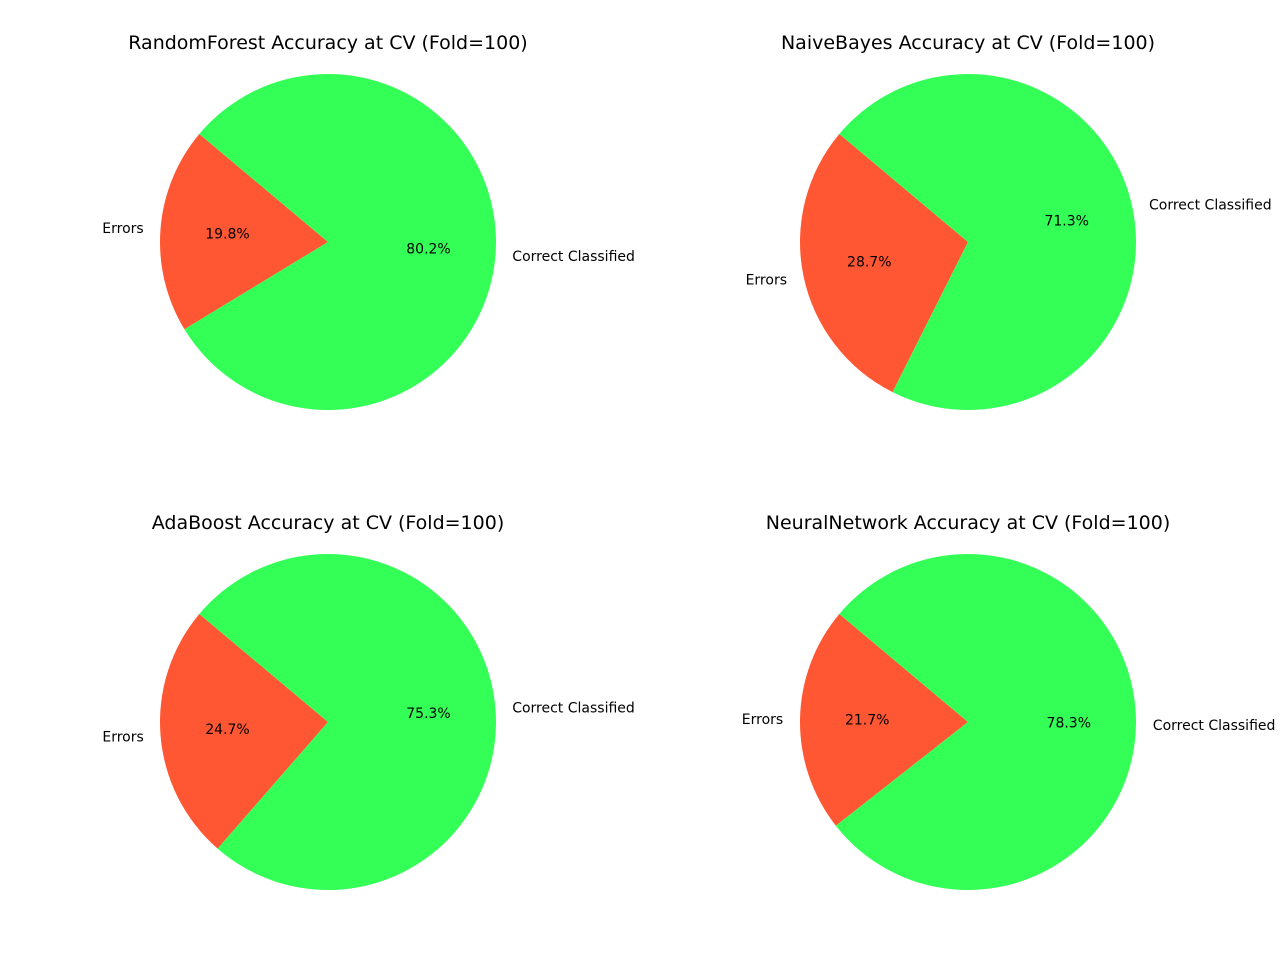 This screenshot has height=960, width=1280. What do you see at coordinates (227, 730) in the screenshot?
I see `slice-value-errors: 24.7%` at bounding box center [227, 730].